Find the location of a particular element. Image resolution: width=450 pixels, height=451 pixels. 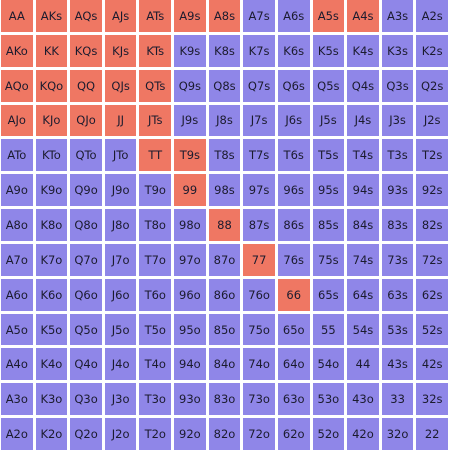

hand-cell-A2o: A2o is located at coordinates (17, 434).